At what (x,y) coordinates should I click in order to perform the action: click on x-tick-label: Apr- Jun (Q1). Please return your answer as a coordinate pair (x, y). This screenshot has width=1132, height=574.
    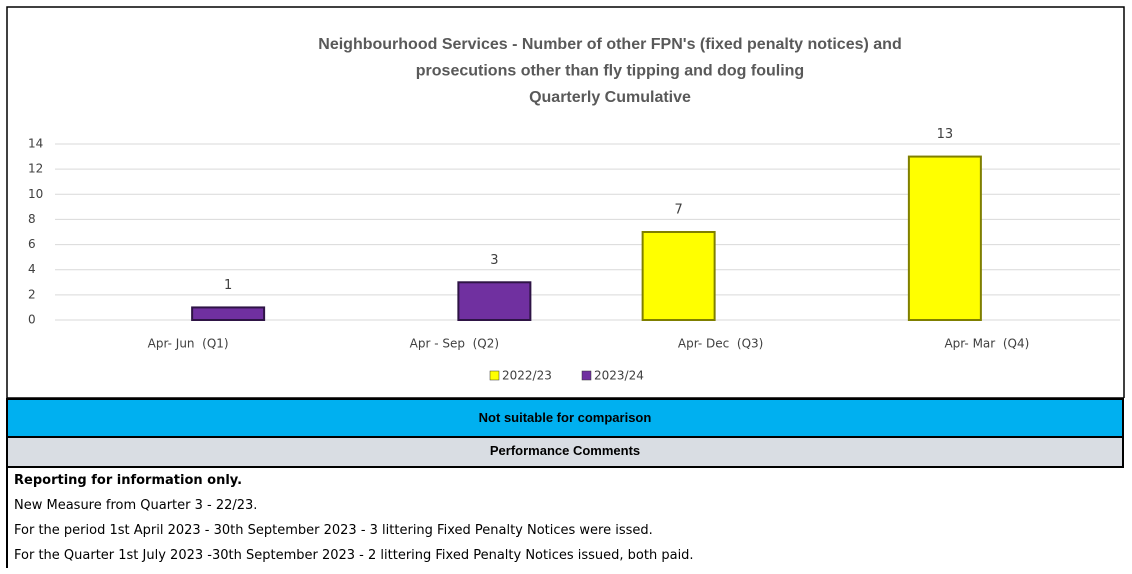
    Looking at the image, I should click on (188, 344).